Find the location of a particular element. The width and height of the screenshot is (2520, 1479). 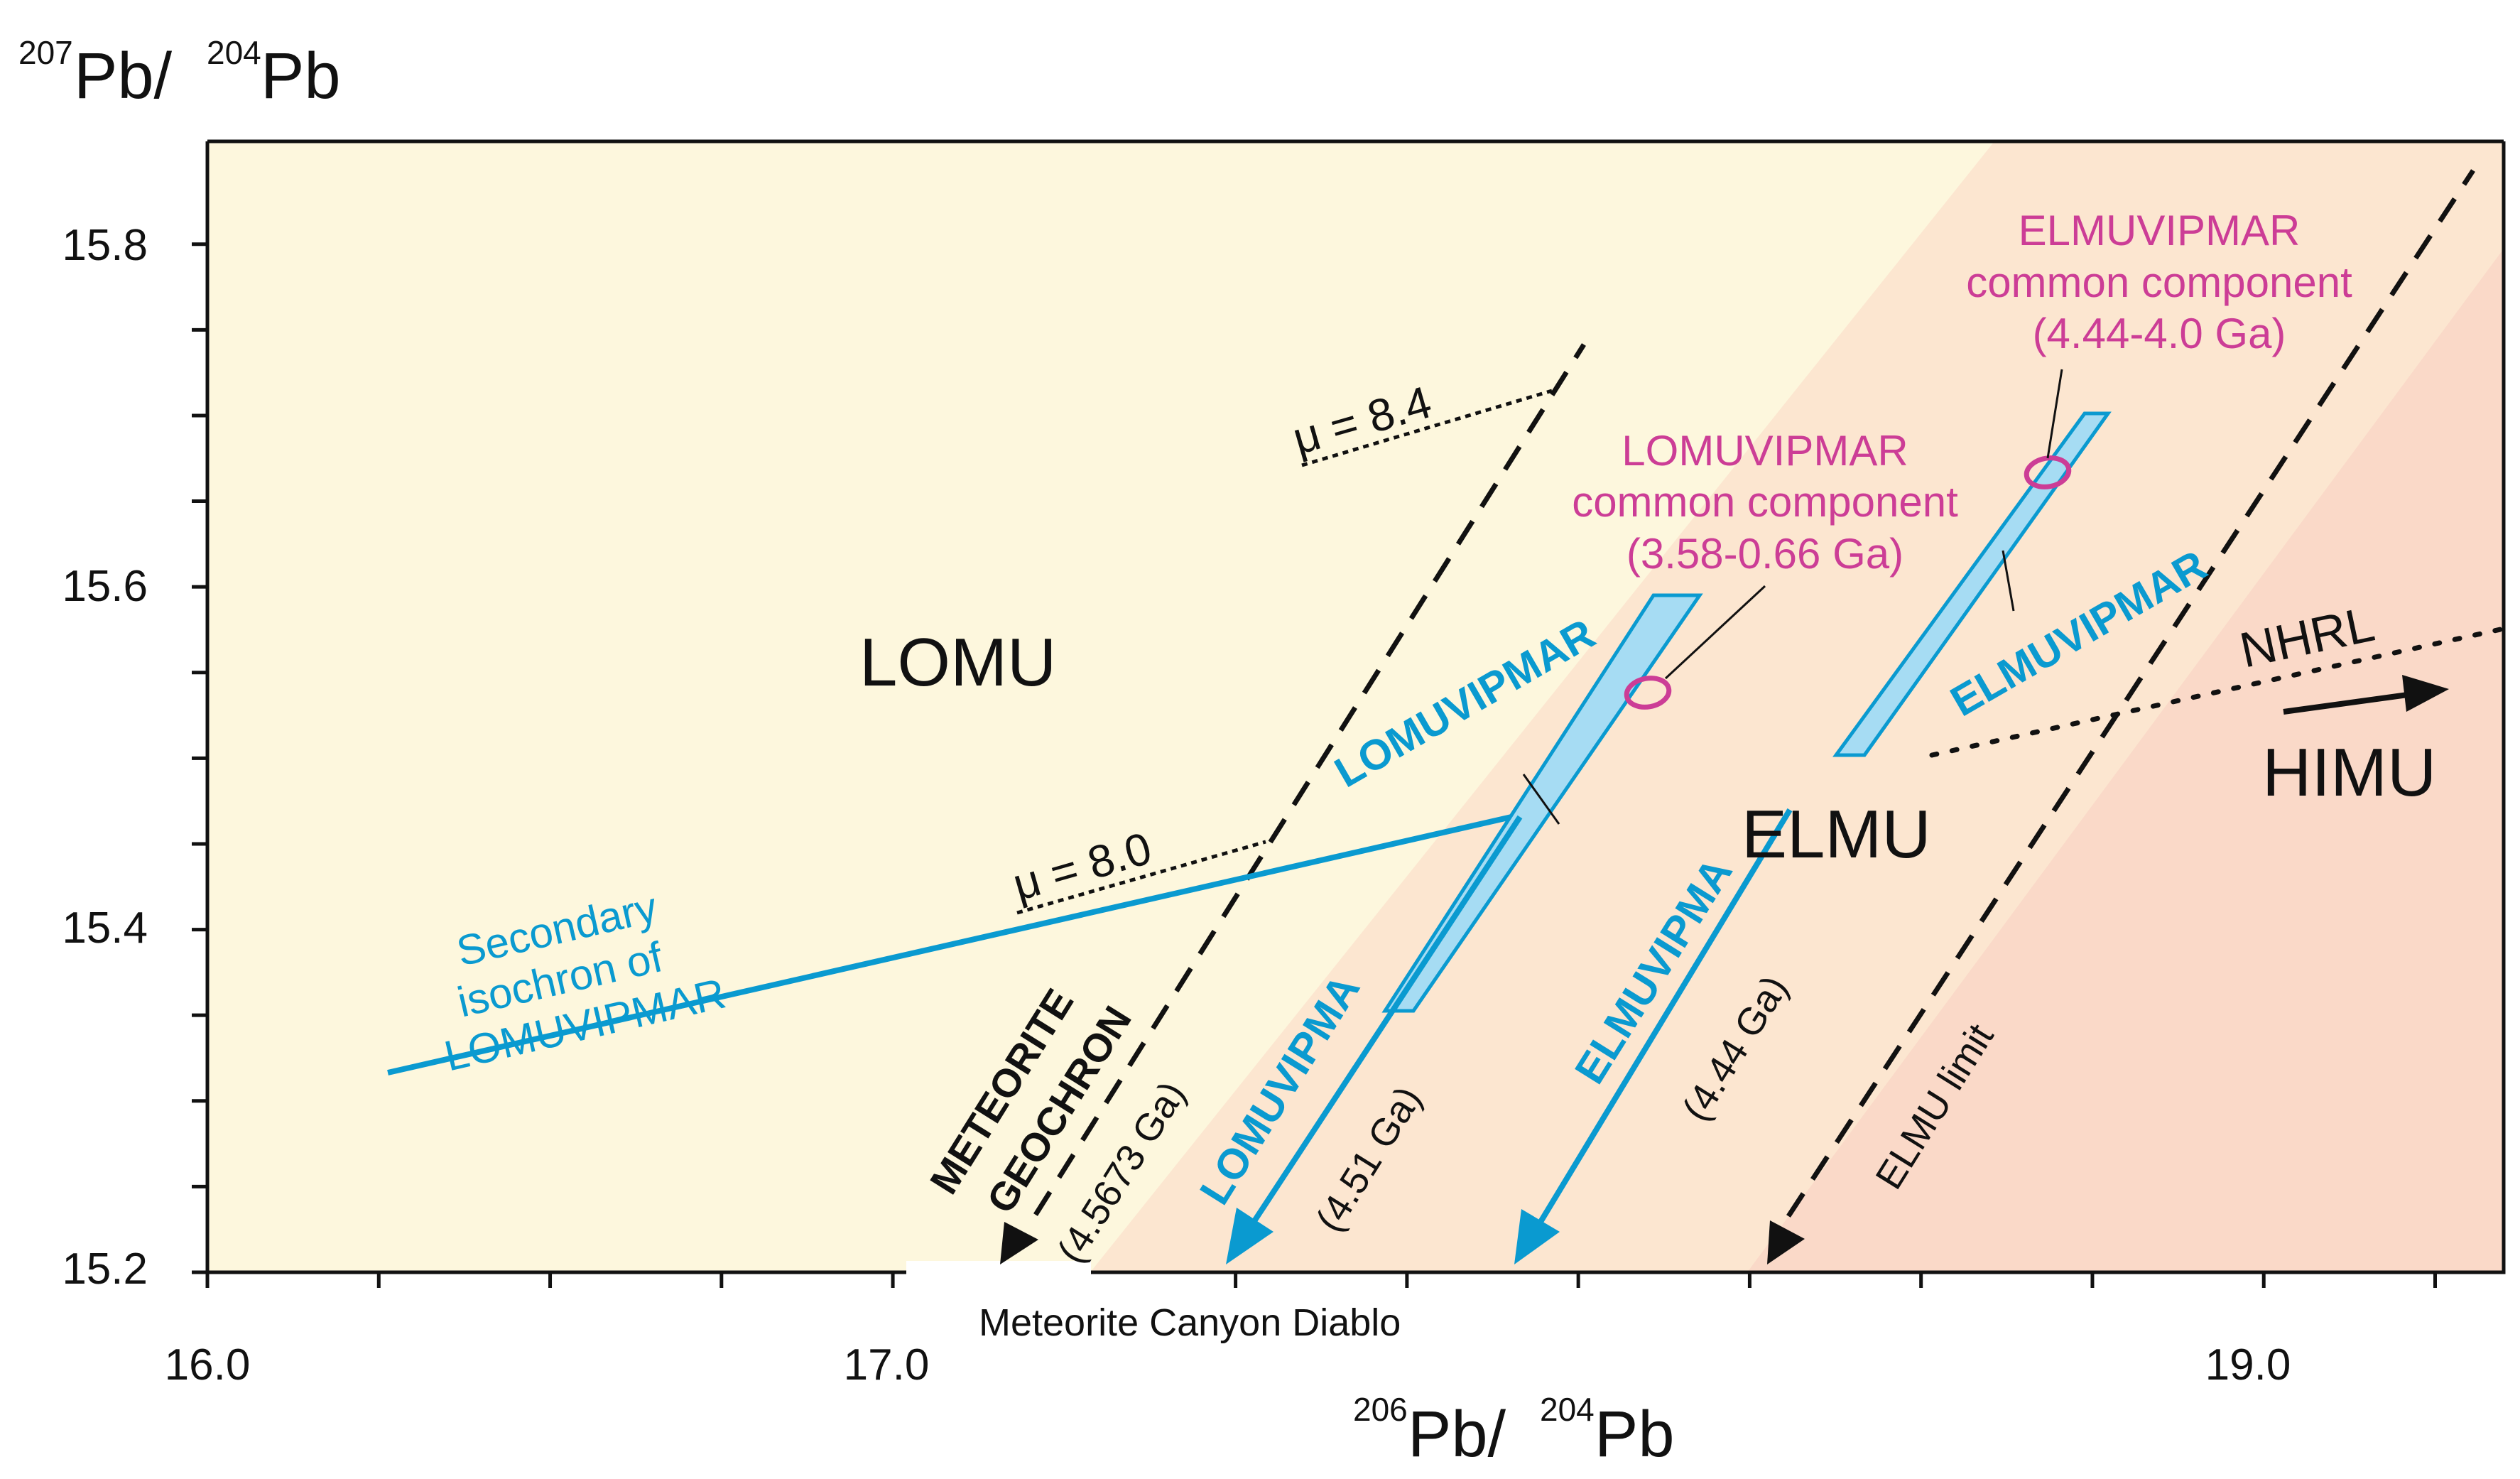

mu-8-4-line is located at coordinates (1427, 428).